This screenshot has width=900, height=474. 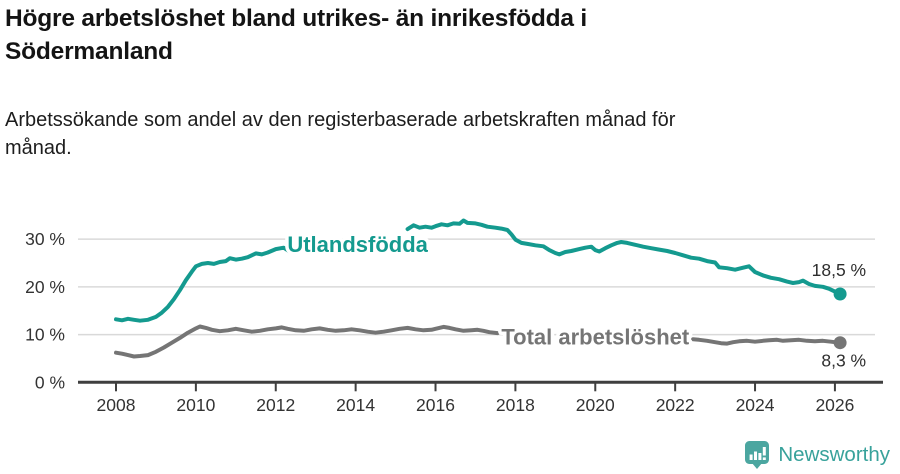 I want to click on x-axis-tick-label: 2010, so click(x=195, y=405).